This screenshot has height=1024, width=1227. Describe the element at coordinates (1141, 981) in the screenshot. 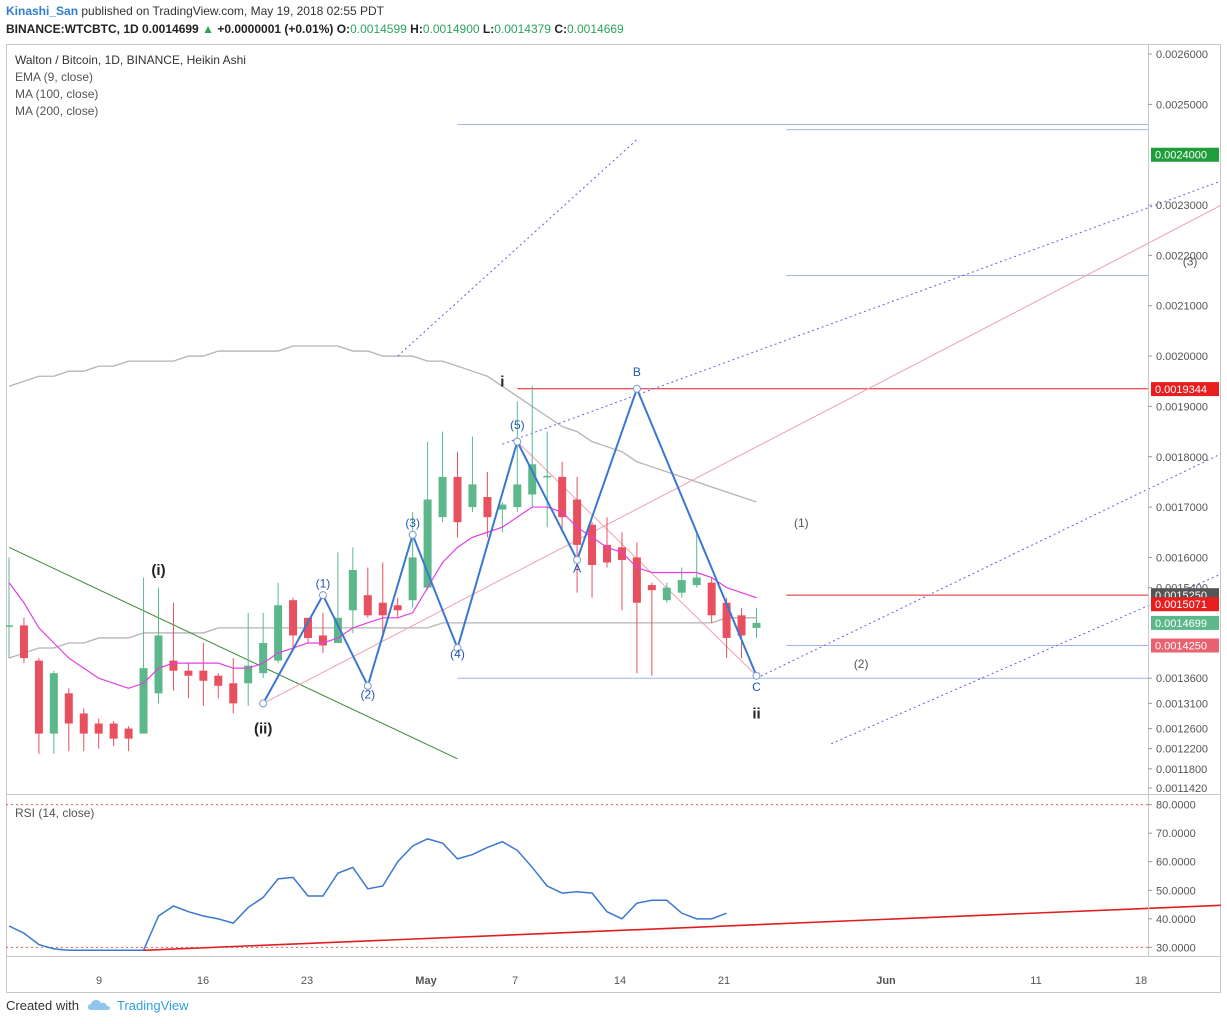

I see `time-tick-label: 18` at that location.